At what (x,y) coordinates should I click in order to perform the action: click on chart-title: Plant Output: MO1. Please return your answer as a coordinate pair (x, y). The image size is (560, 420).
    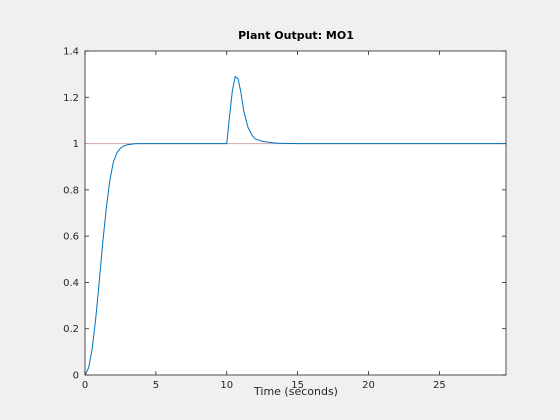
    Looking at the image, I should click on (296, 35).